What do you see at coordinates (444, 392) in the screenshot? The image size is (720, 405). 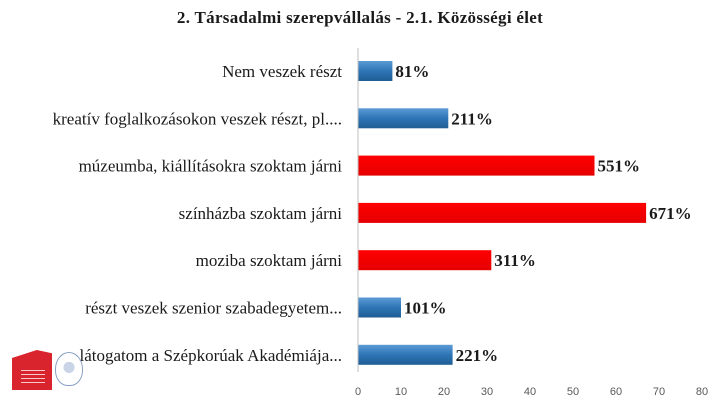 I see `x-tick-label: 20` at bounding box center [444, 392].